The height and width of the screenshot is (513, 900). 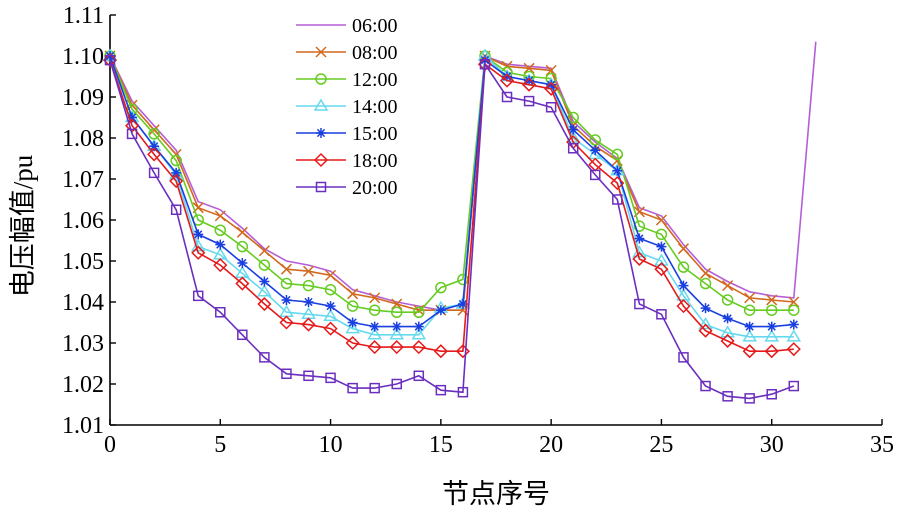 I want to click on x-tick-label: 25, so click(x=661, y=445).